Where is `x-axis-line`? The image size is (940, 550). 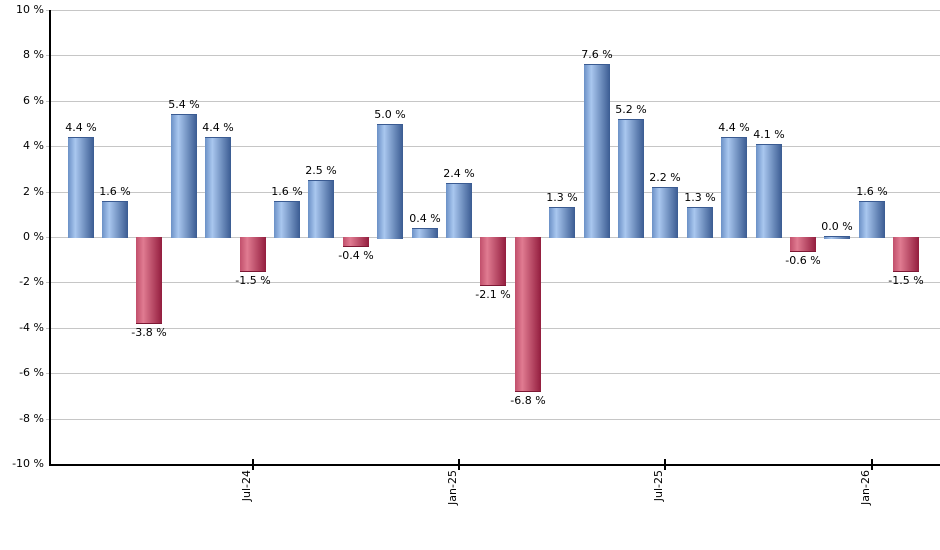 x-axis-line is located at coordinates (494, 465).